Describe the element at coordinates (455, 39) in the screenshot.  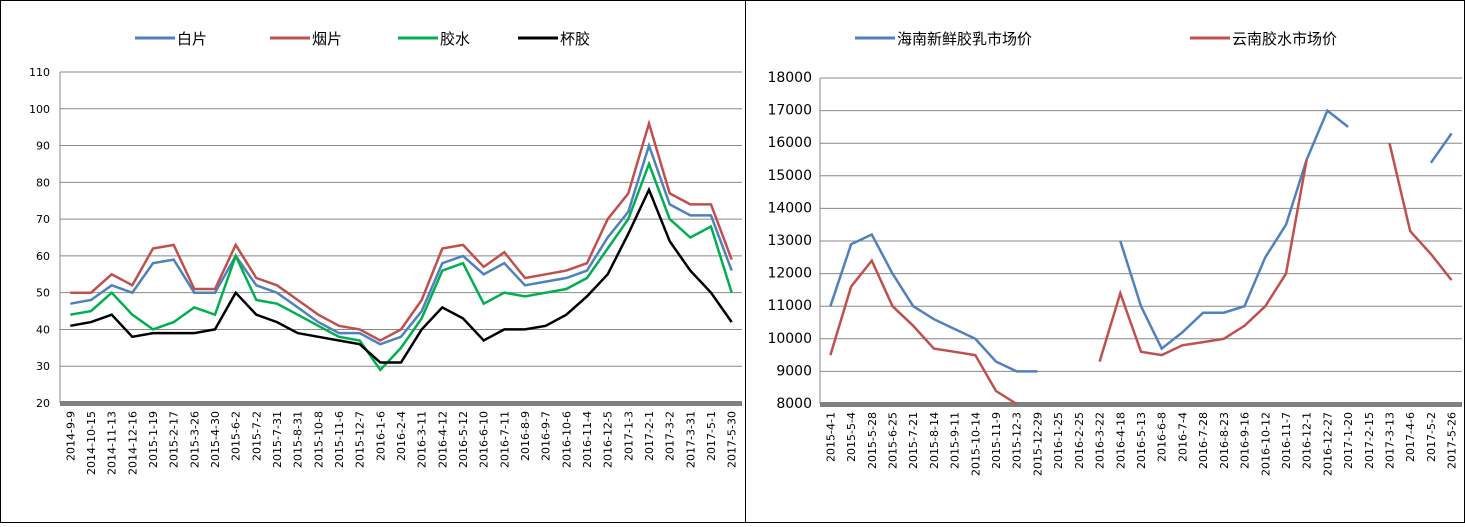
I see `legend-label: 胶水` at that location.